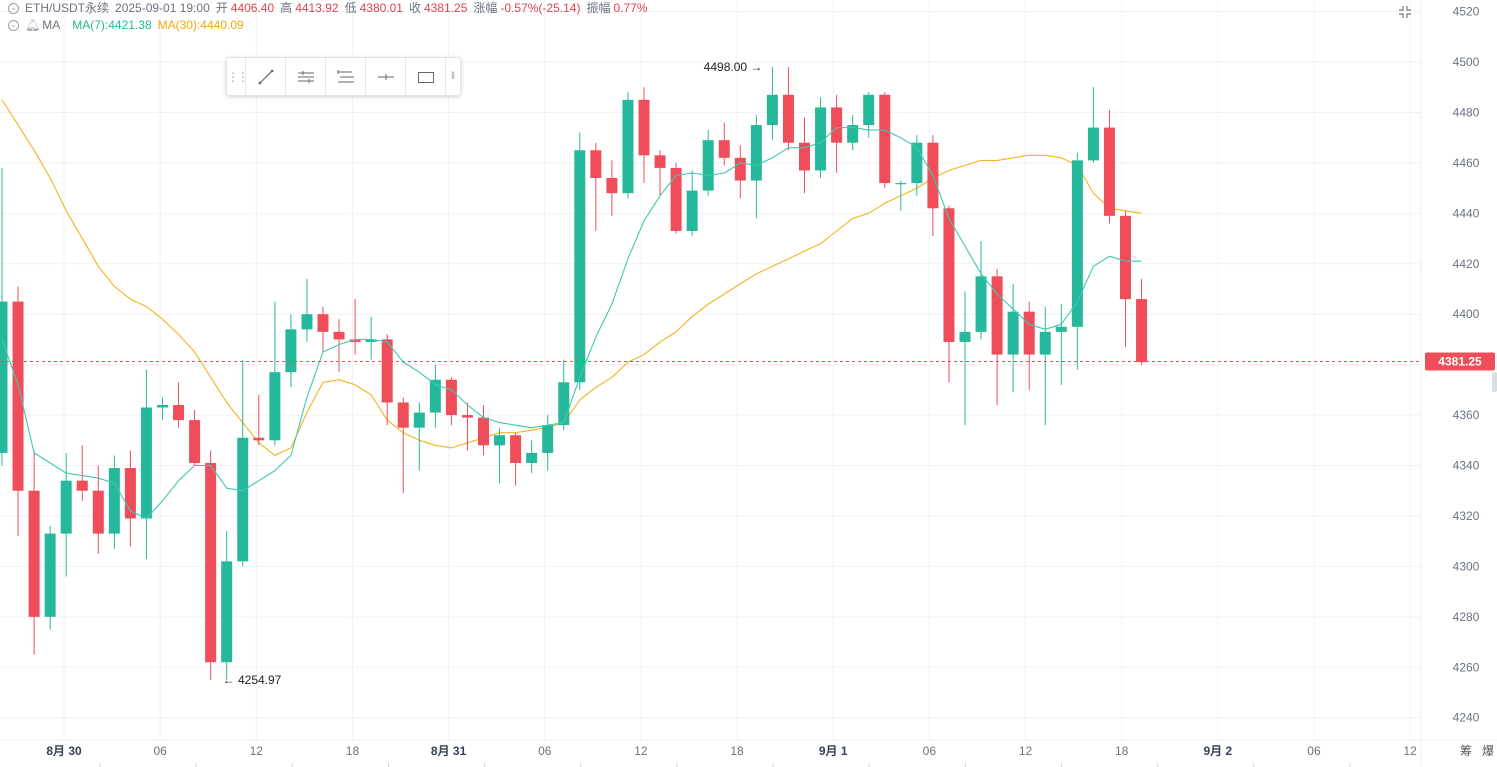 The image size is (1497, 767). Describe the element at coordinates (414, 8) in the screenshot. I see `close-label: 收` at that location.